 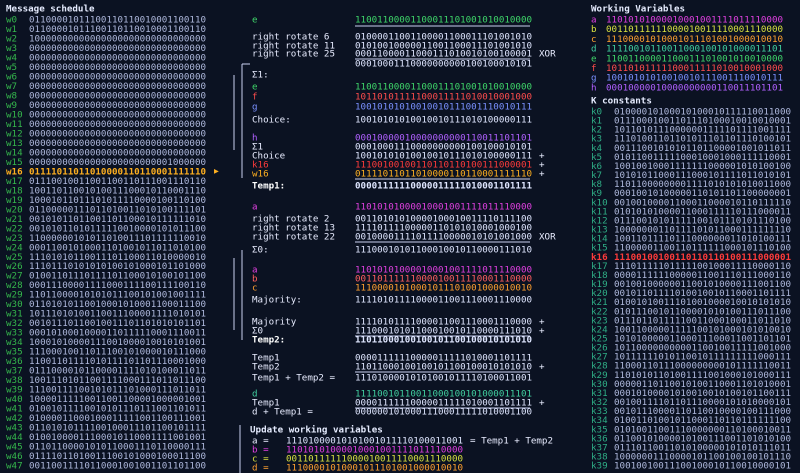 What do you see at coordinates (117, 380) in the screenshot?
I see `bit-string: 10011101011001111000111011011100` at bounding box center [117, 380].